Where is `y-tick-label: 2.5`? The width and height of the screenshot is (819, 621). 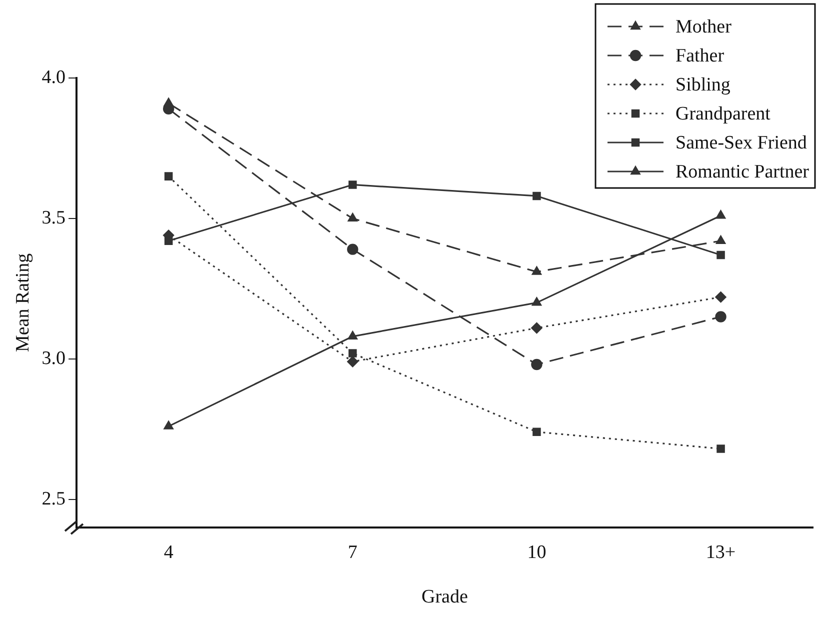 y-tick-label: 2.5 is located at coordinates (54, 499).